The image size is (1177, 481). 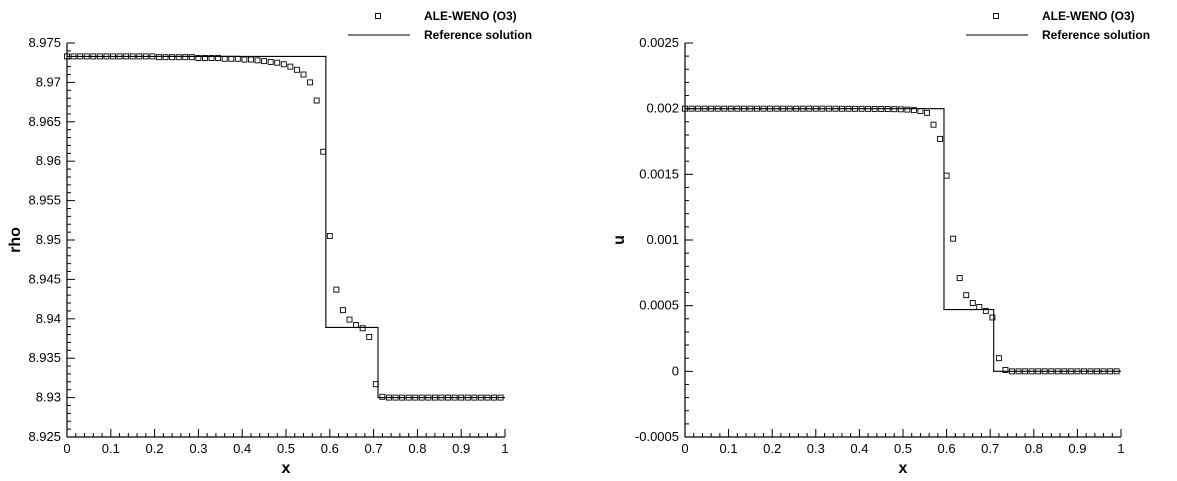 I want to click on y-tick-label: 8.97, so click(x=48, y=81).